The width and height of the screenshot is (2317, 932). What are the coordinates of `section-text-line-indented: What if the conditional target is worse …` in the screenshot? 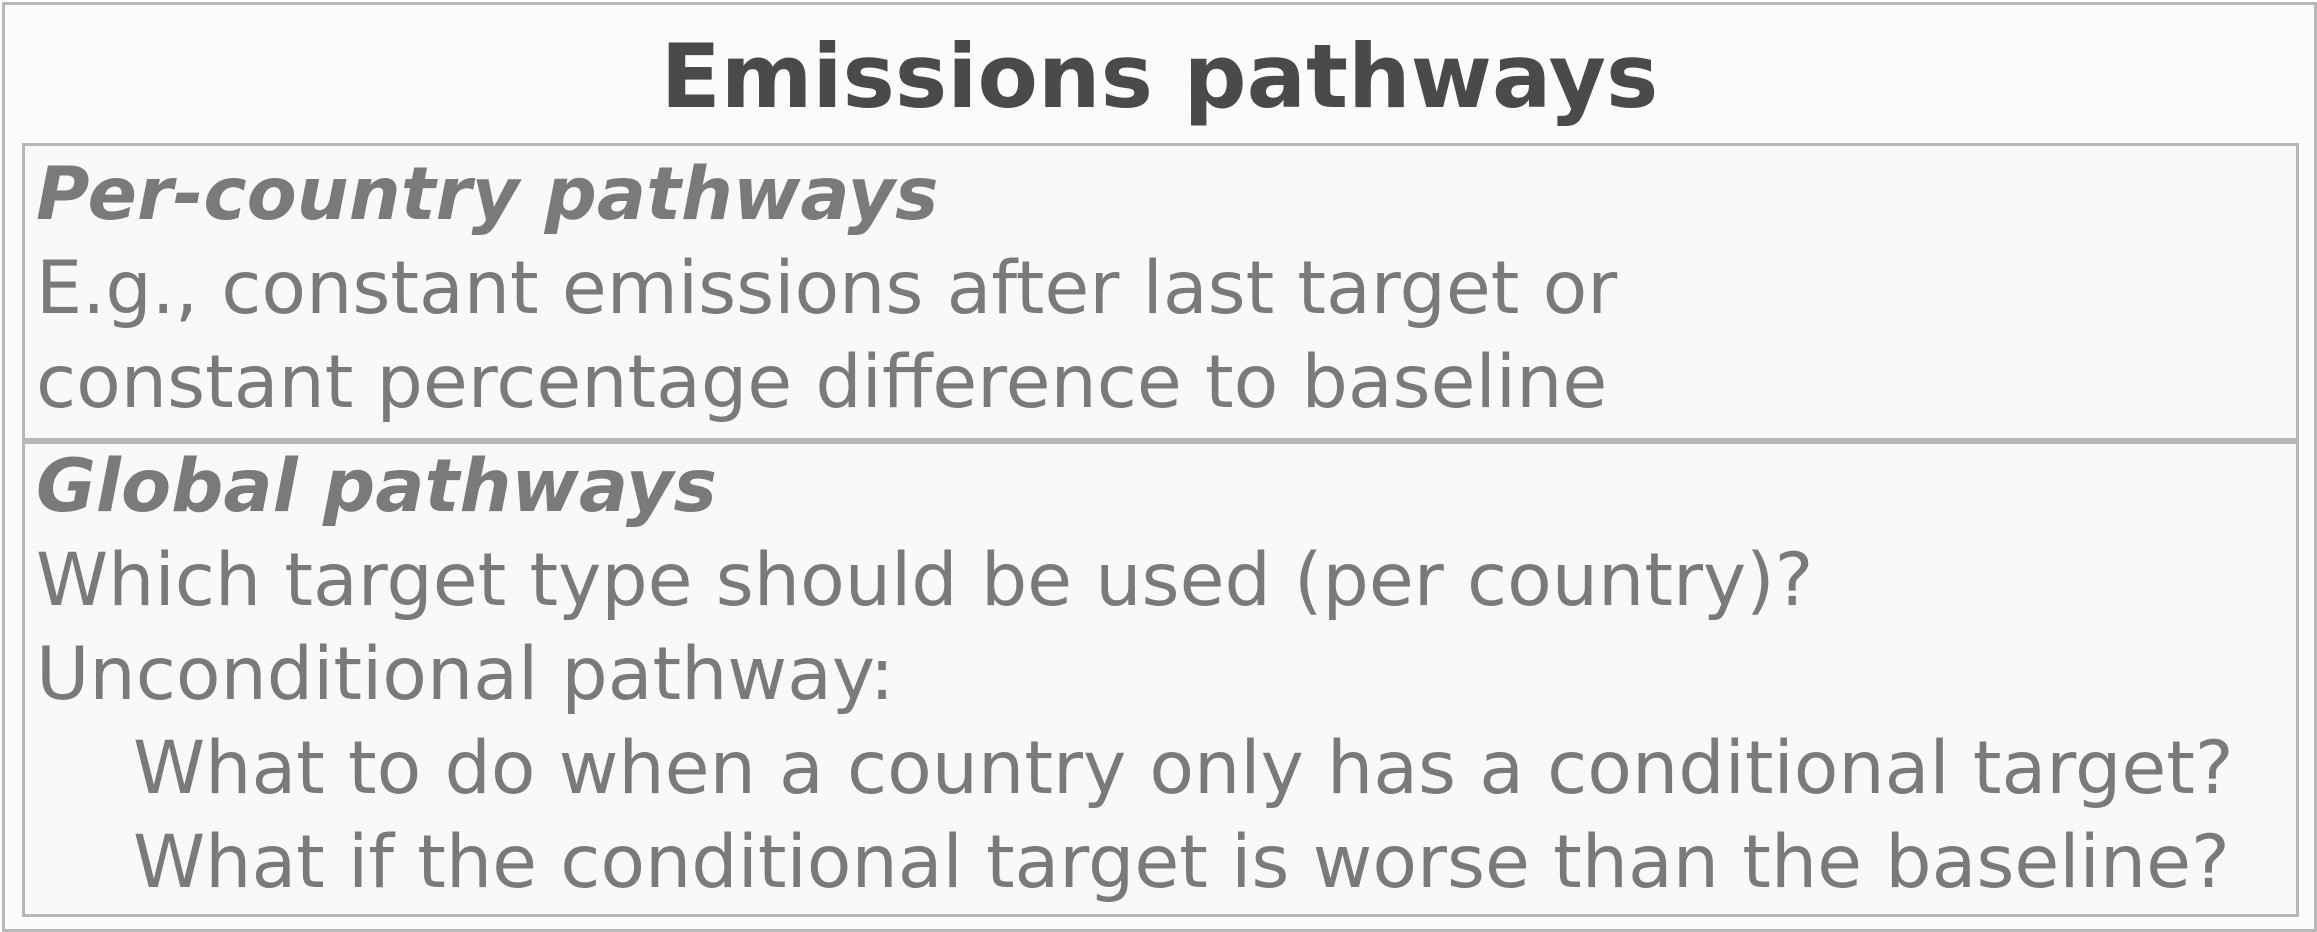 It's located at (1181, 862).